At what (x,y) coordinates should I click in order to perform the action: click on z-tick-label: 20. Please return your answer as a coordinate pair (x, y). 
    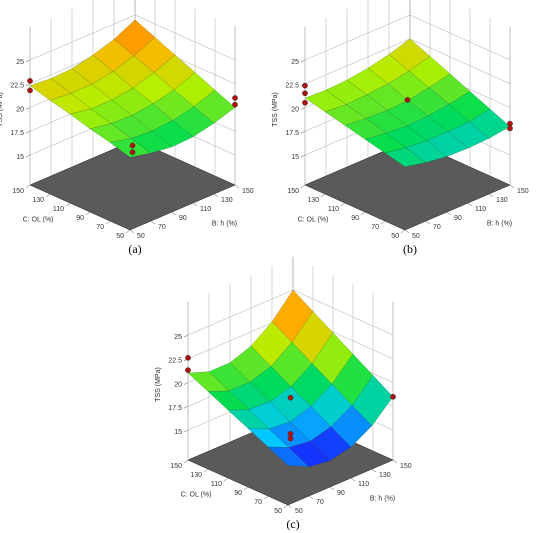
    Looking at the image, I should click on (295, 109).